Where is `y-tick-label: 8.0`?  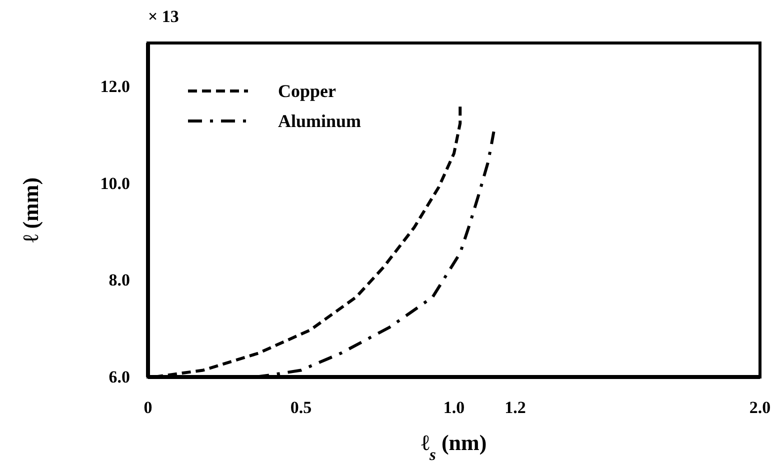 y-tick-label: 8.0 is located at coordinates (119, 280).